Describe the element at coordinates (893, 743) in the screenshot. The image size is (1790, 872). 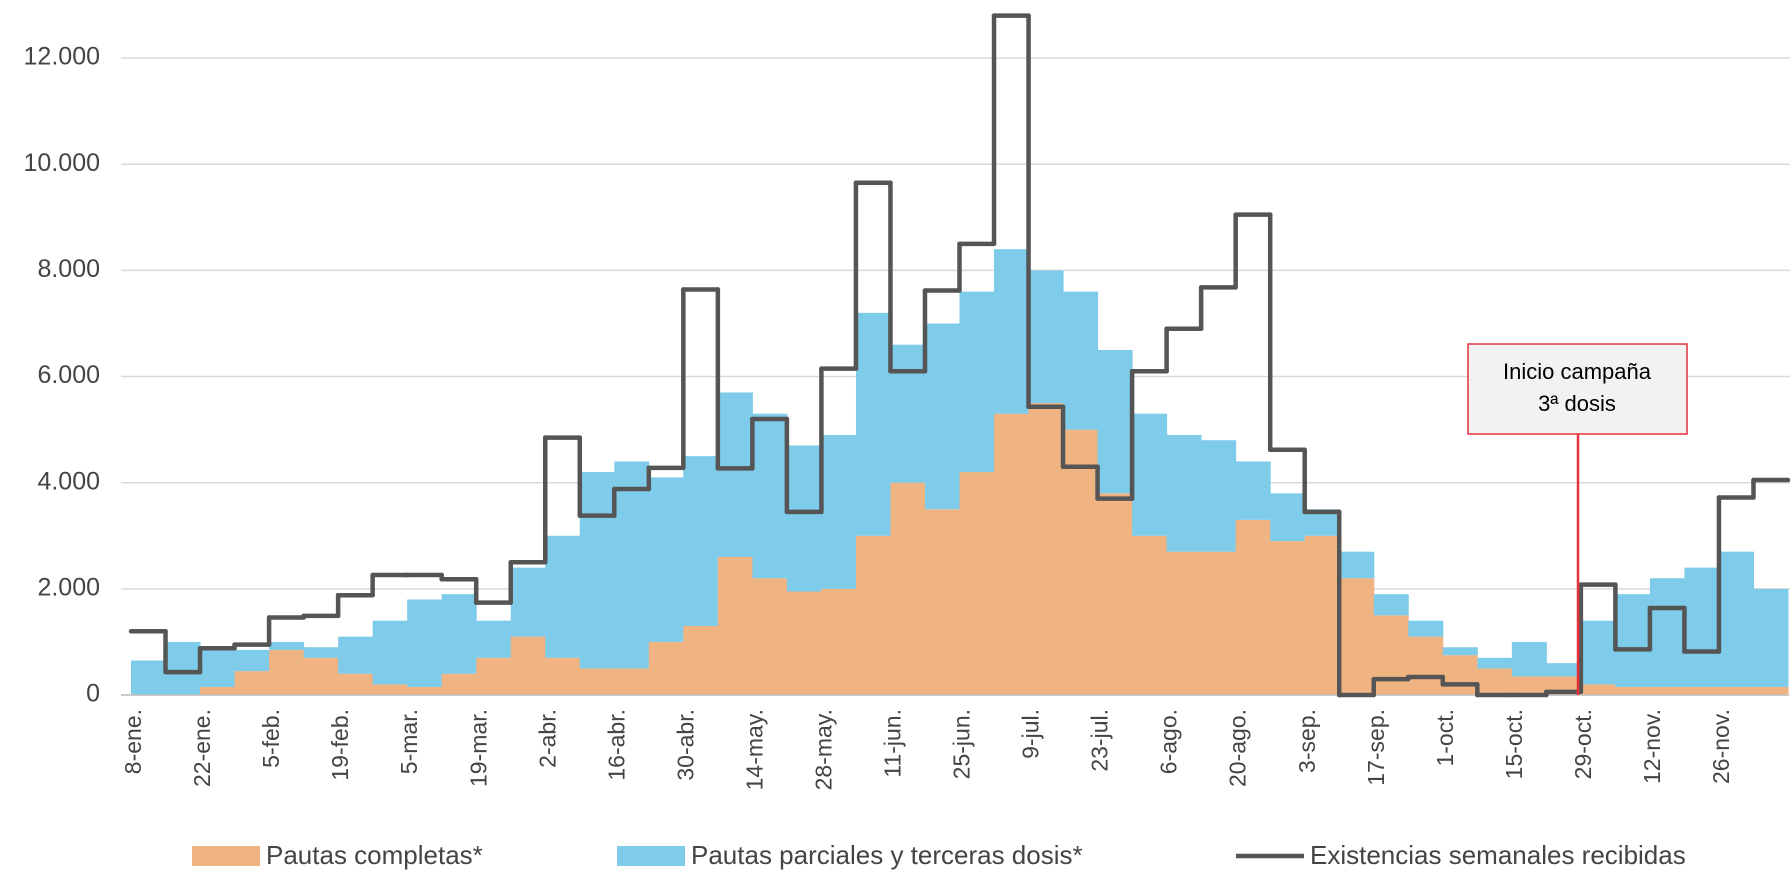
I see `x-tick-label: 11-jun.` at that location.